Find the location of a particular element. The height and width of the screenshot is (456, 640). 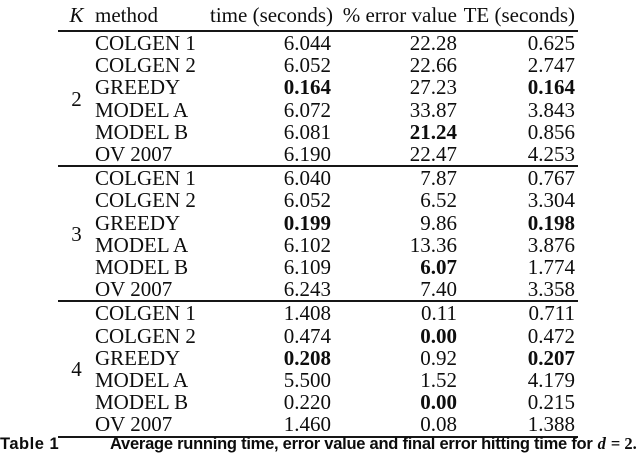

table-row: MODEL A 6.102 13.36 3.876 is located at coordinates (318, 245).